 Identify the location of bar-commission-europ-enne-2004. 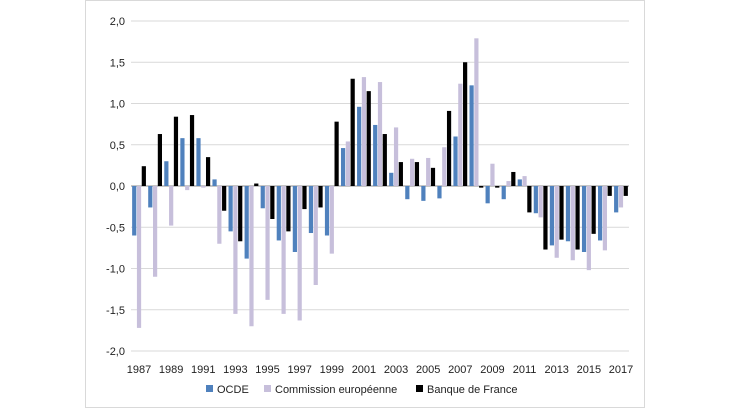
(412, 172).